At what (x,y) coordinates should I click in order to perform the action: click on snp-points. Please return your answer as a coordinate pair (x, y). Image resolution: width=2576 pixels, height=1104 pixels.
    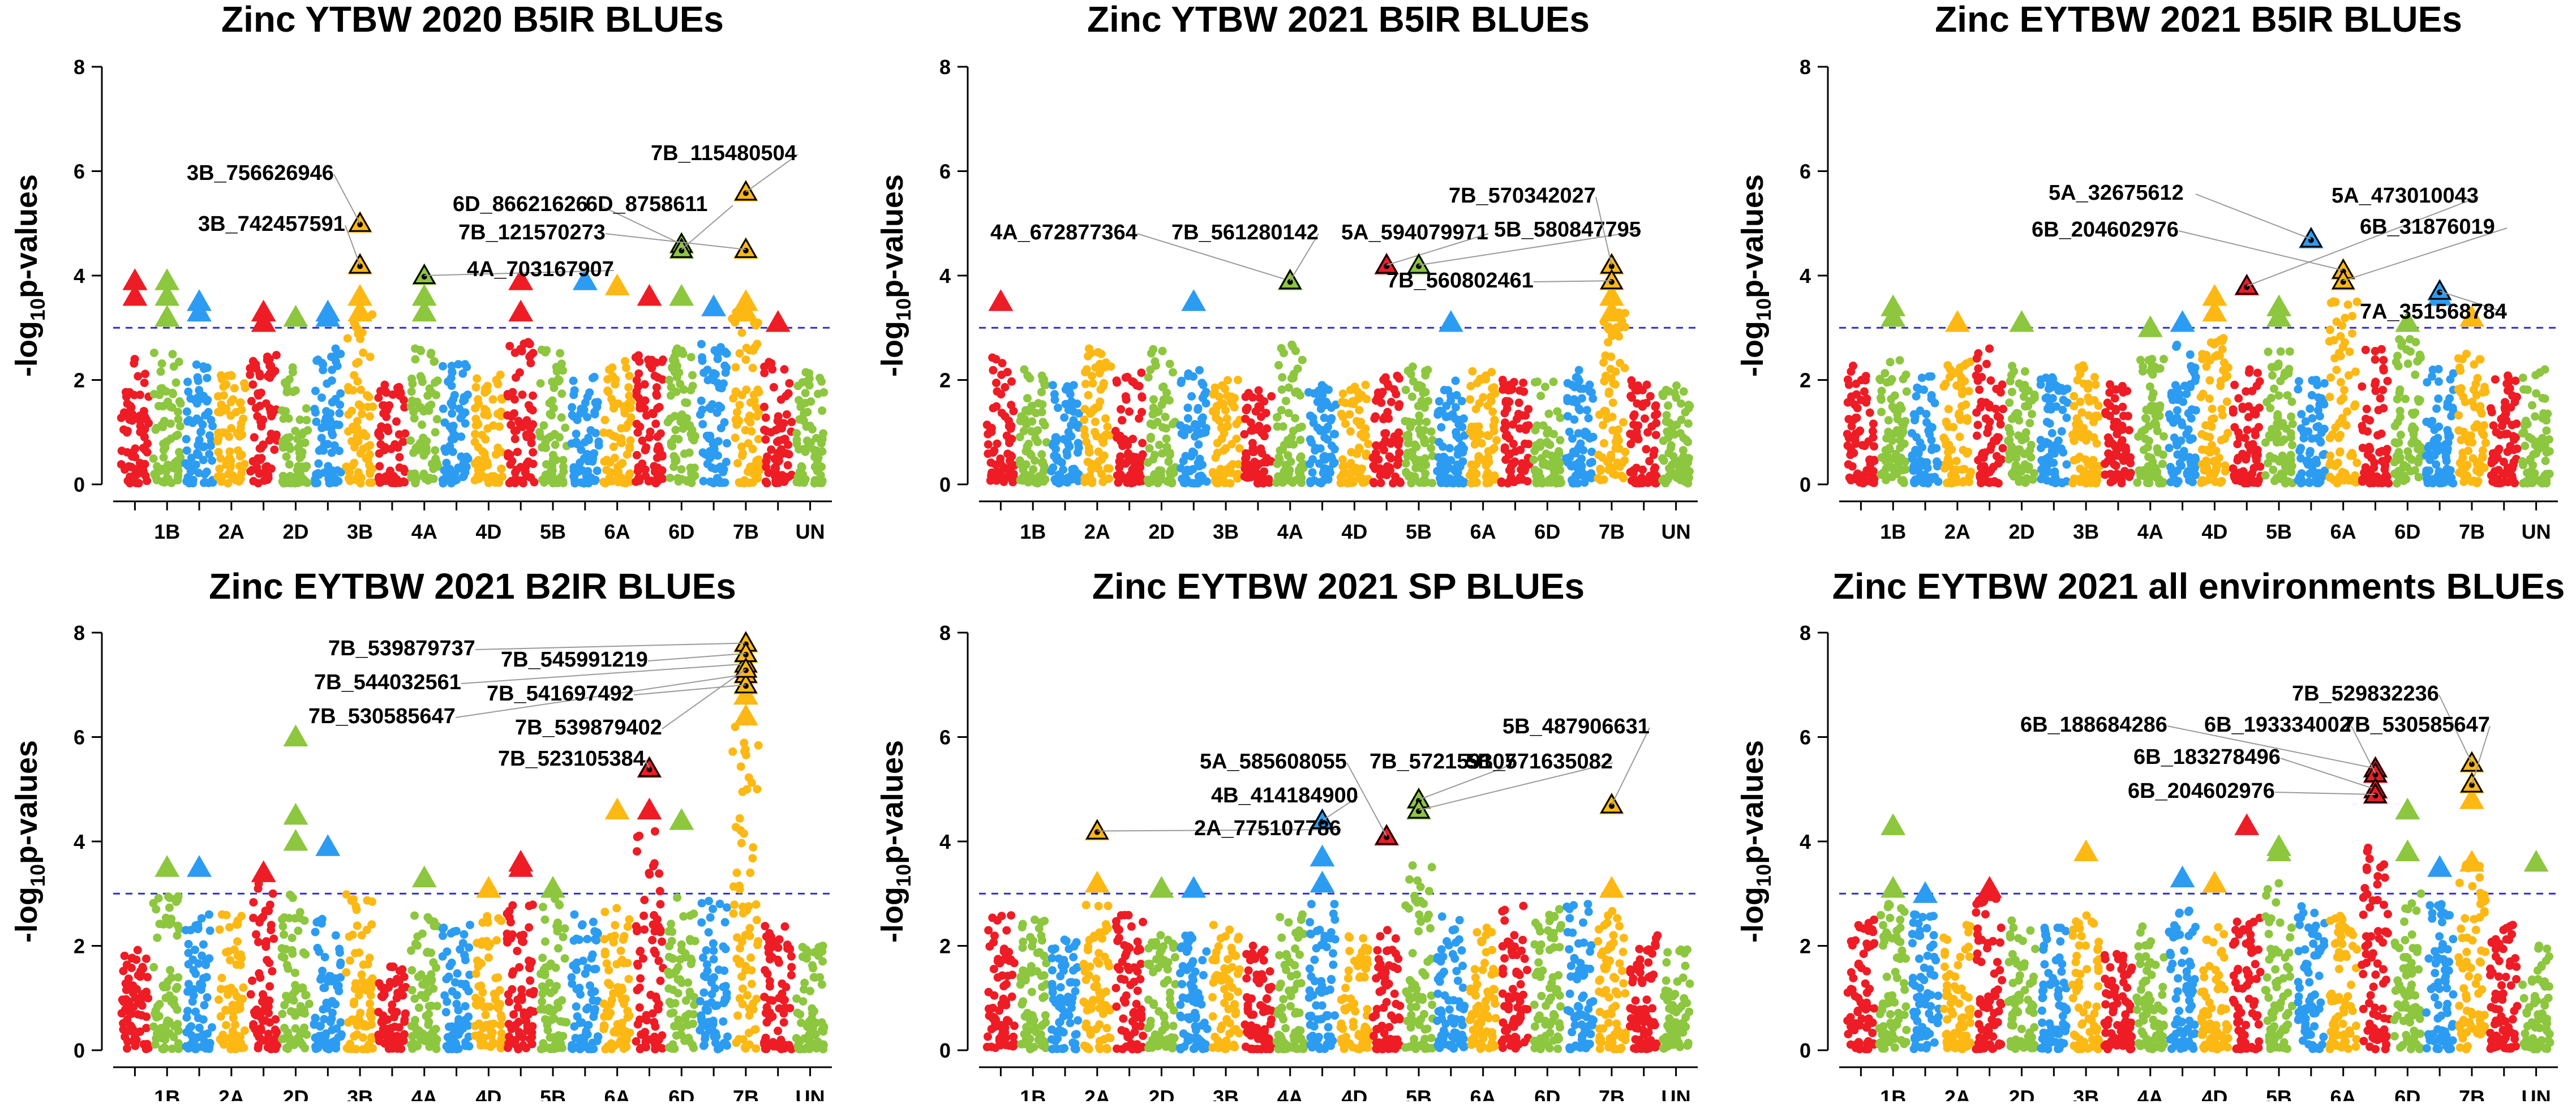
    Looking at the image, I should click on (472, 398).